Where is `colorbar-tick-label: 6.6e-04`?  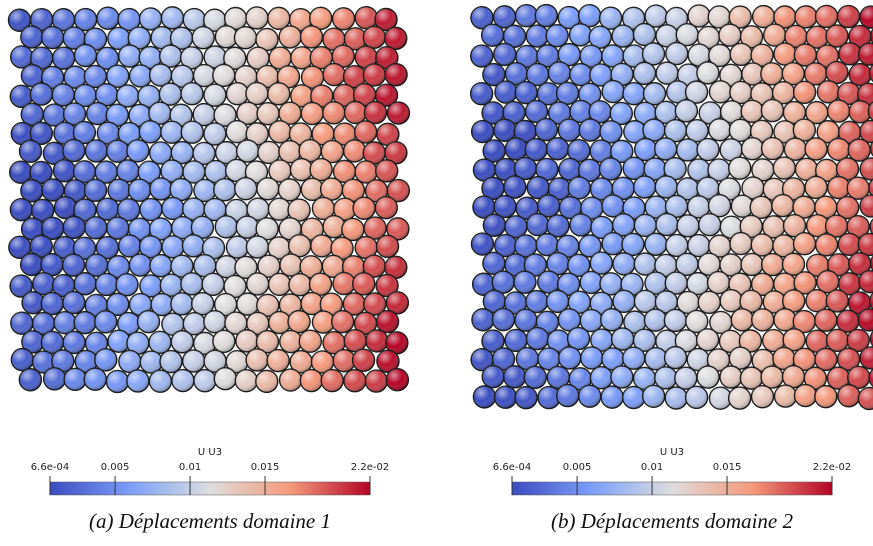 colorbar-tick-label: 6.6e-04 is located at coordinates (512, 467).